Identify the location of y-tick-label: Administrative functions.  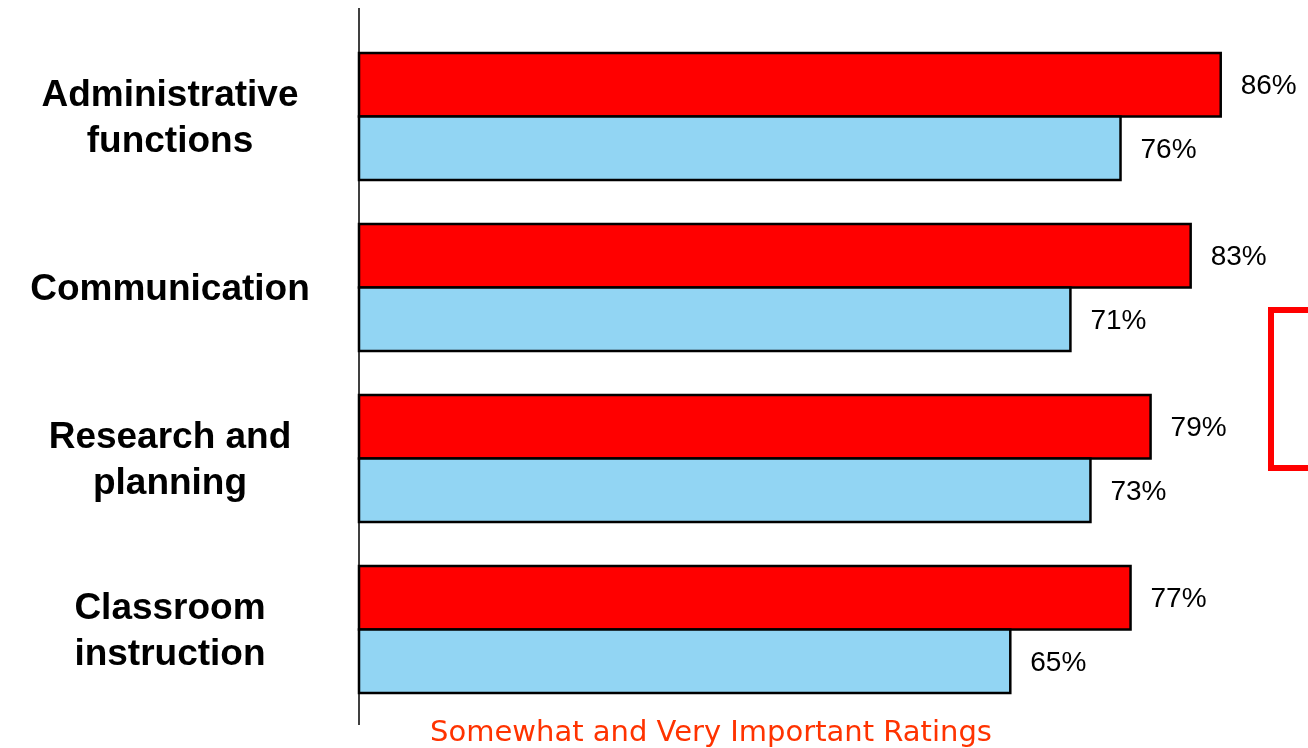
(170, 116).